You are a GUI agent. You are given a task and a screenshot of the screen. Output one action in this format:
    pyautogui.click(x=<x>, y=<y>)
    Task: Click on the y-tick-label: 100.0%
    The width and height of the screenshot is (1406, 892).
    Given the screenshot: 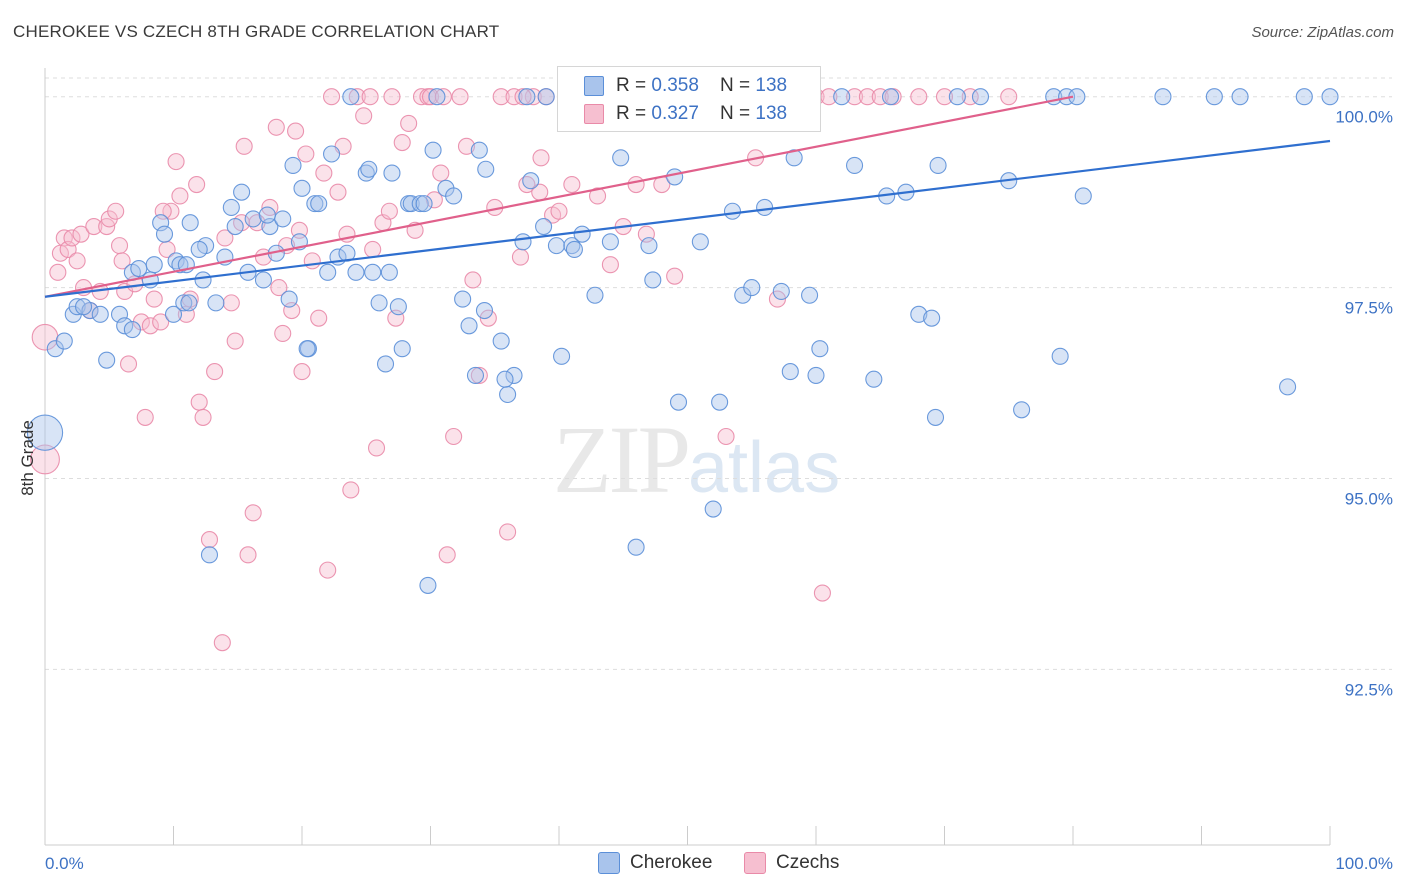 What is the action you would take?
    pyautogui.click(x=1364, y=117)
    